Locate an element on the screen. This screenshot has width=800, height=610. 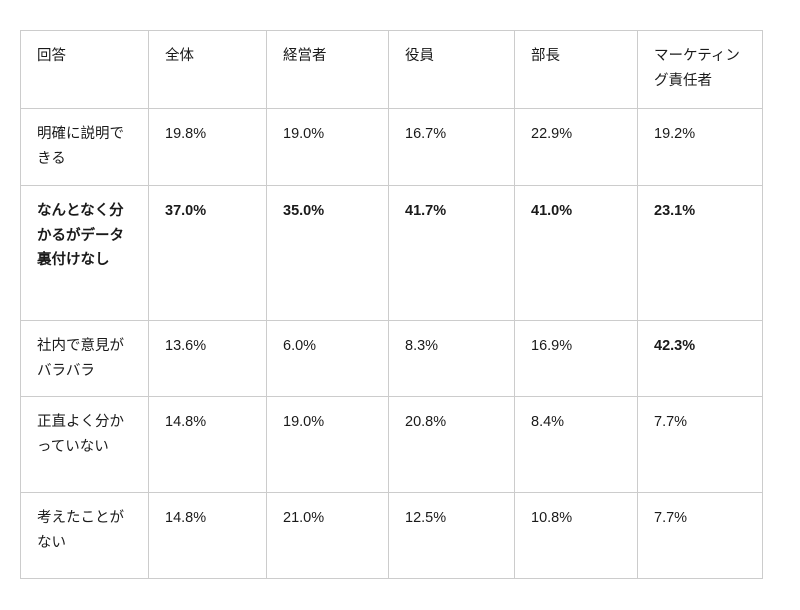
value-cell: 20.8% is located at coordinates (451, 445).